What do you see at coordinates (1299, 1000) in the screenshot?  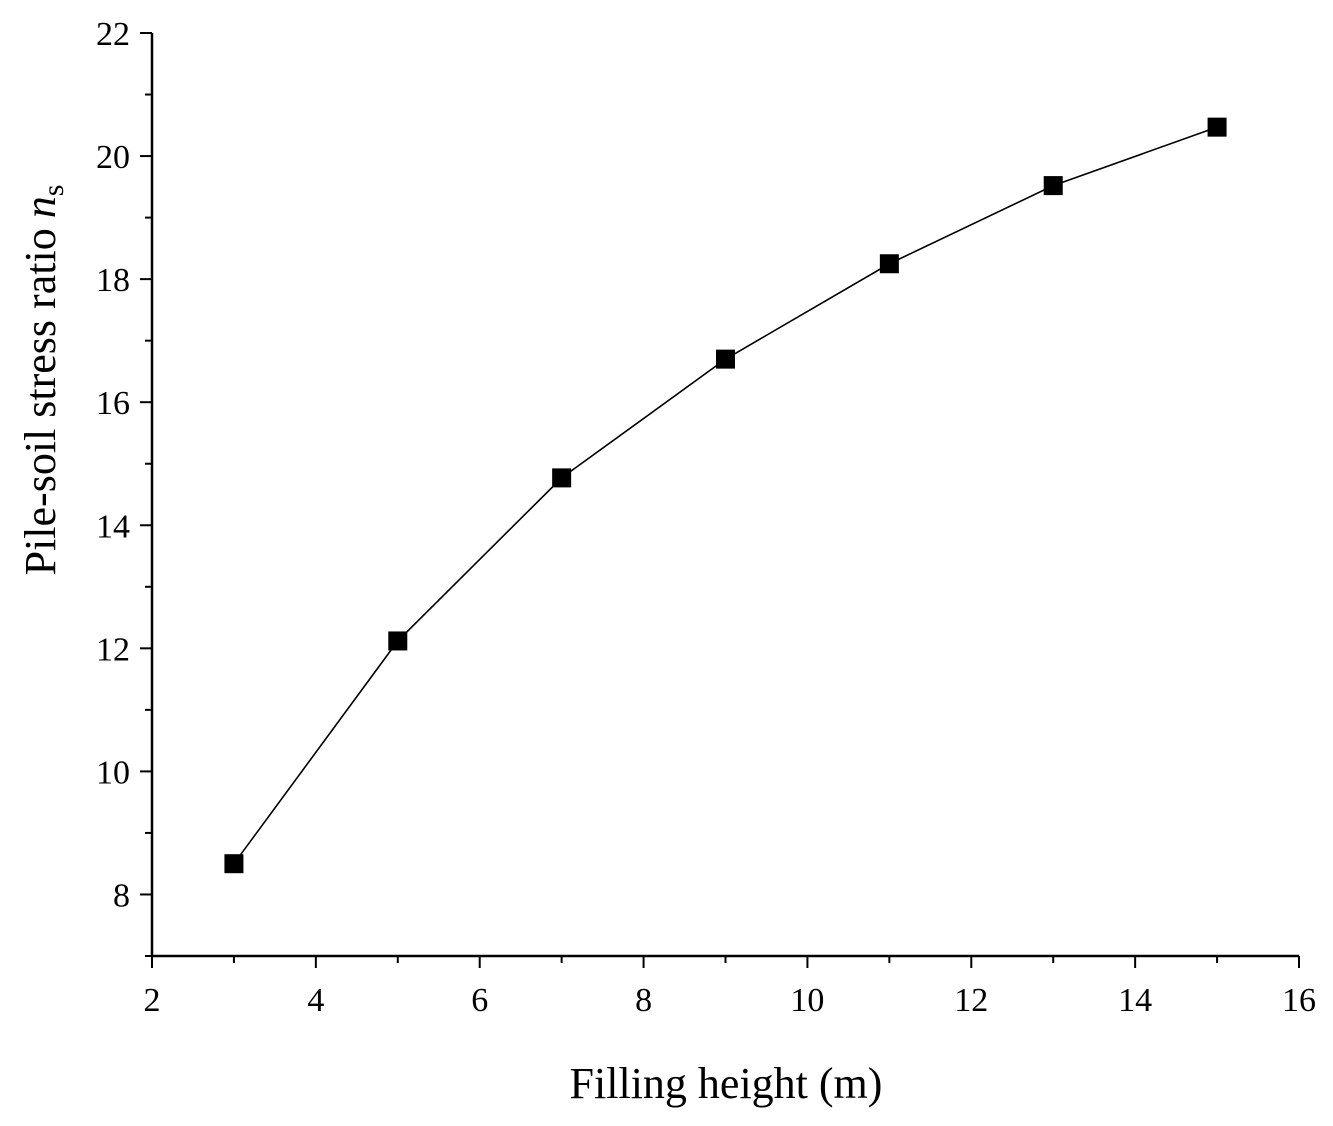 I see `x-tick-label: 16` at bounding box center [1299, 1000].